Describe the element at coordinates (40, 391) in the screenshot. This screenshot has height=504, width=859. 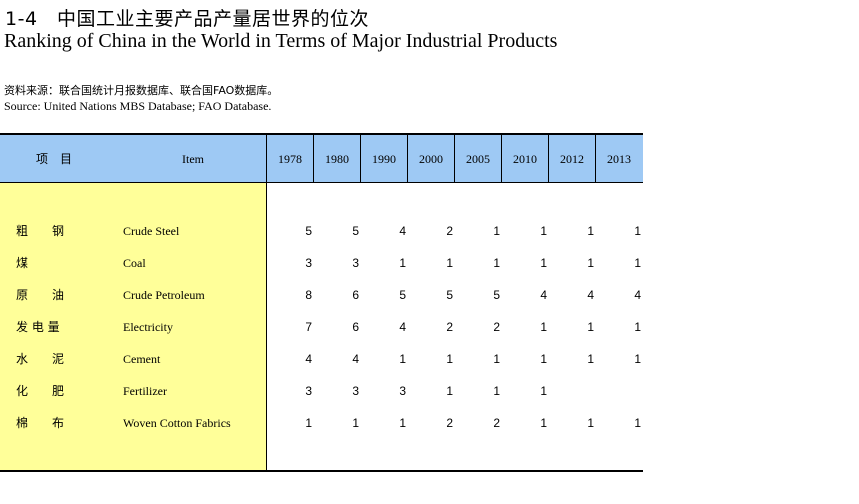
I see `row-item-cn: 化 肥` at that location.